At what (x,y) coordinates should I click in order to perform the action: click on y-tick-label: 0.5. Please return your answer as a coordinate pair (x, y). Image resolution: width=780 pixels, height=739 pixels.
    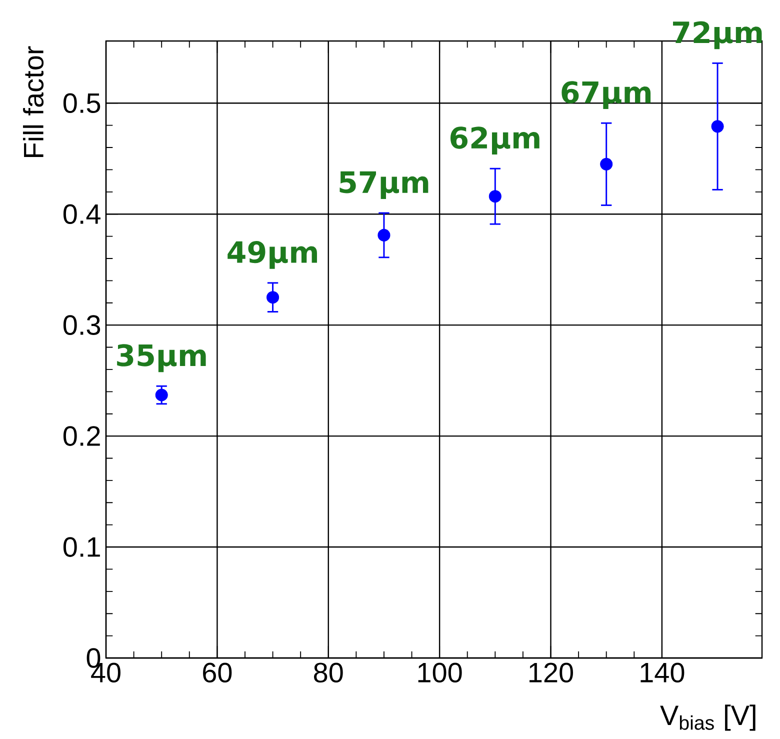
    Looking at the image, I should click on (81, 103).